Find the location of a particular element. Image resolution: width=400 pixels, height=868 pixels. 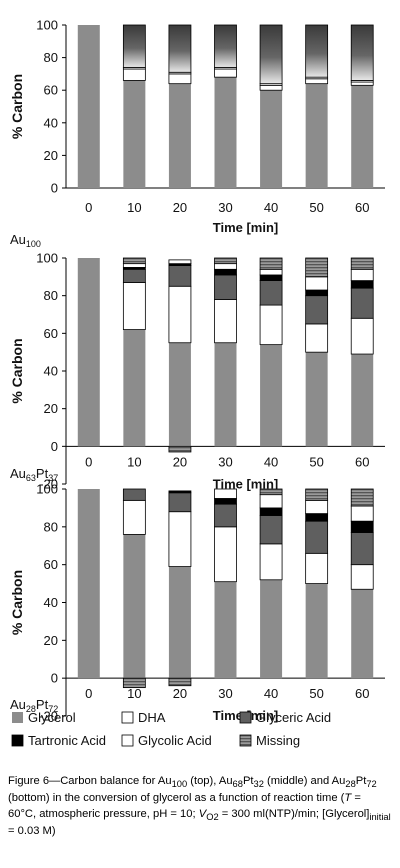

legend-item: Tartronic Acid is located at coordinates (58, 740).